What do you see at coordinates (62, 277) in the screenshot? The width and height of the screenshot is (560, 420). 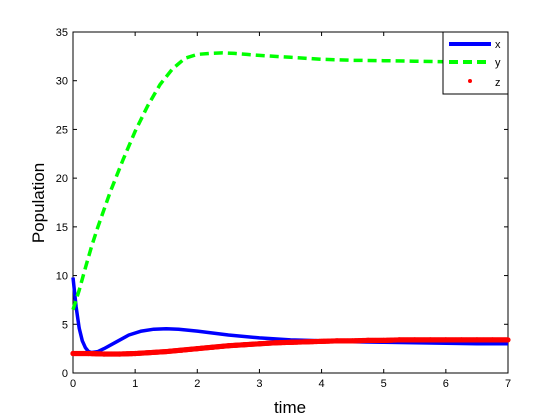 I see `y-tick-label: 10` at bounding box center [62, 277].